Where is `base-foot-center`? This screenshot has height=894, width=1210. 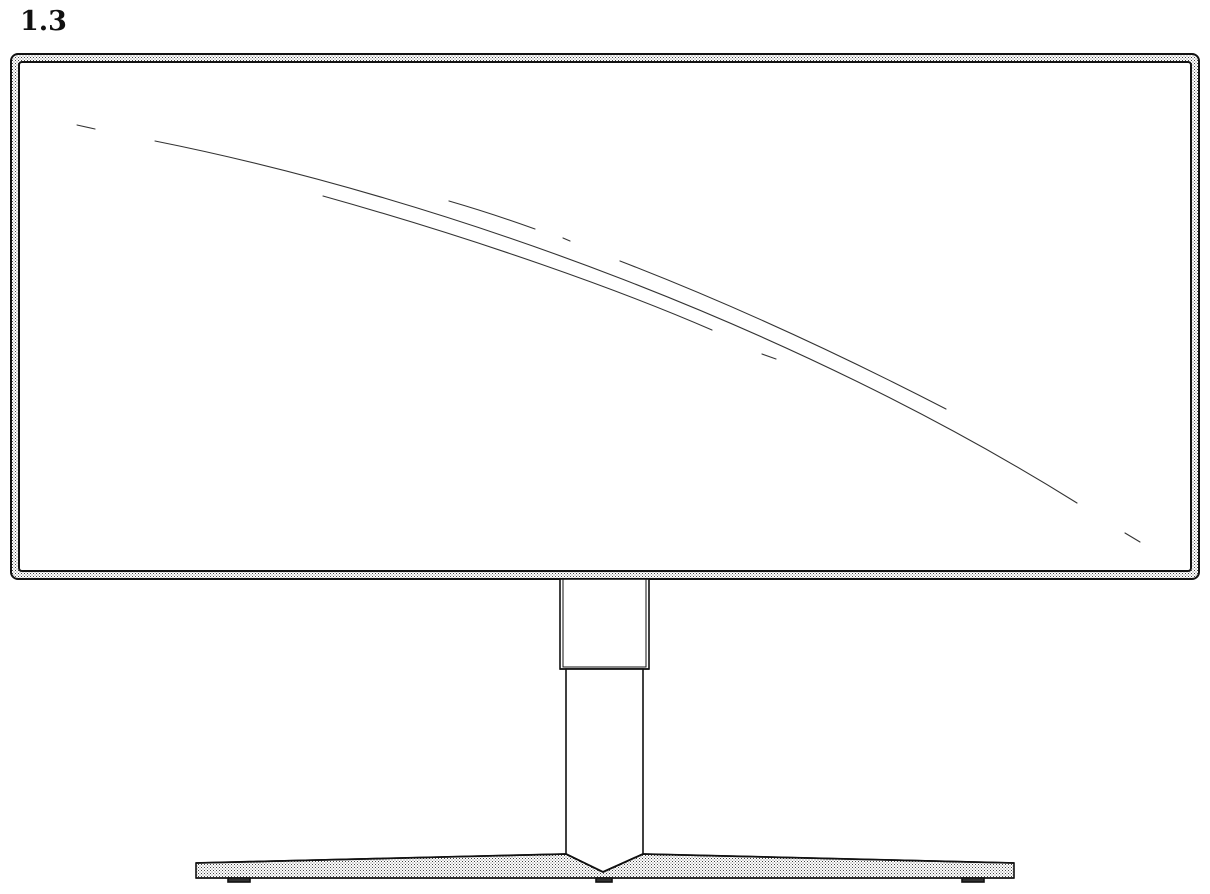
base-foot-center is located at coordinates (604, 880).